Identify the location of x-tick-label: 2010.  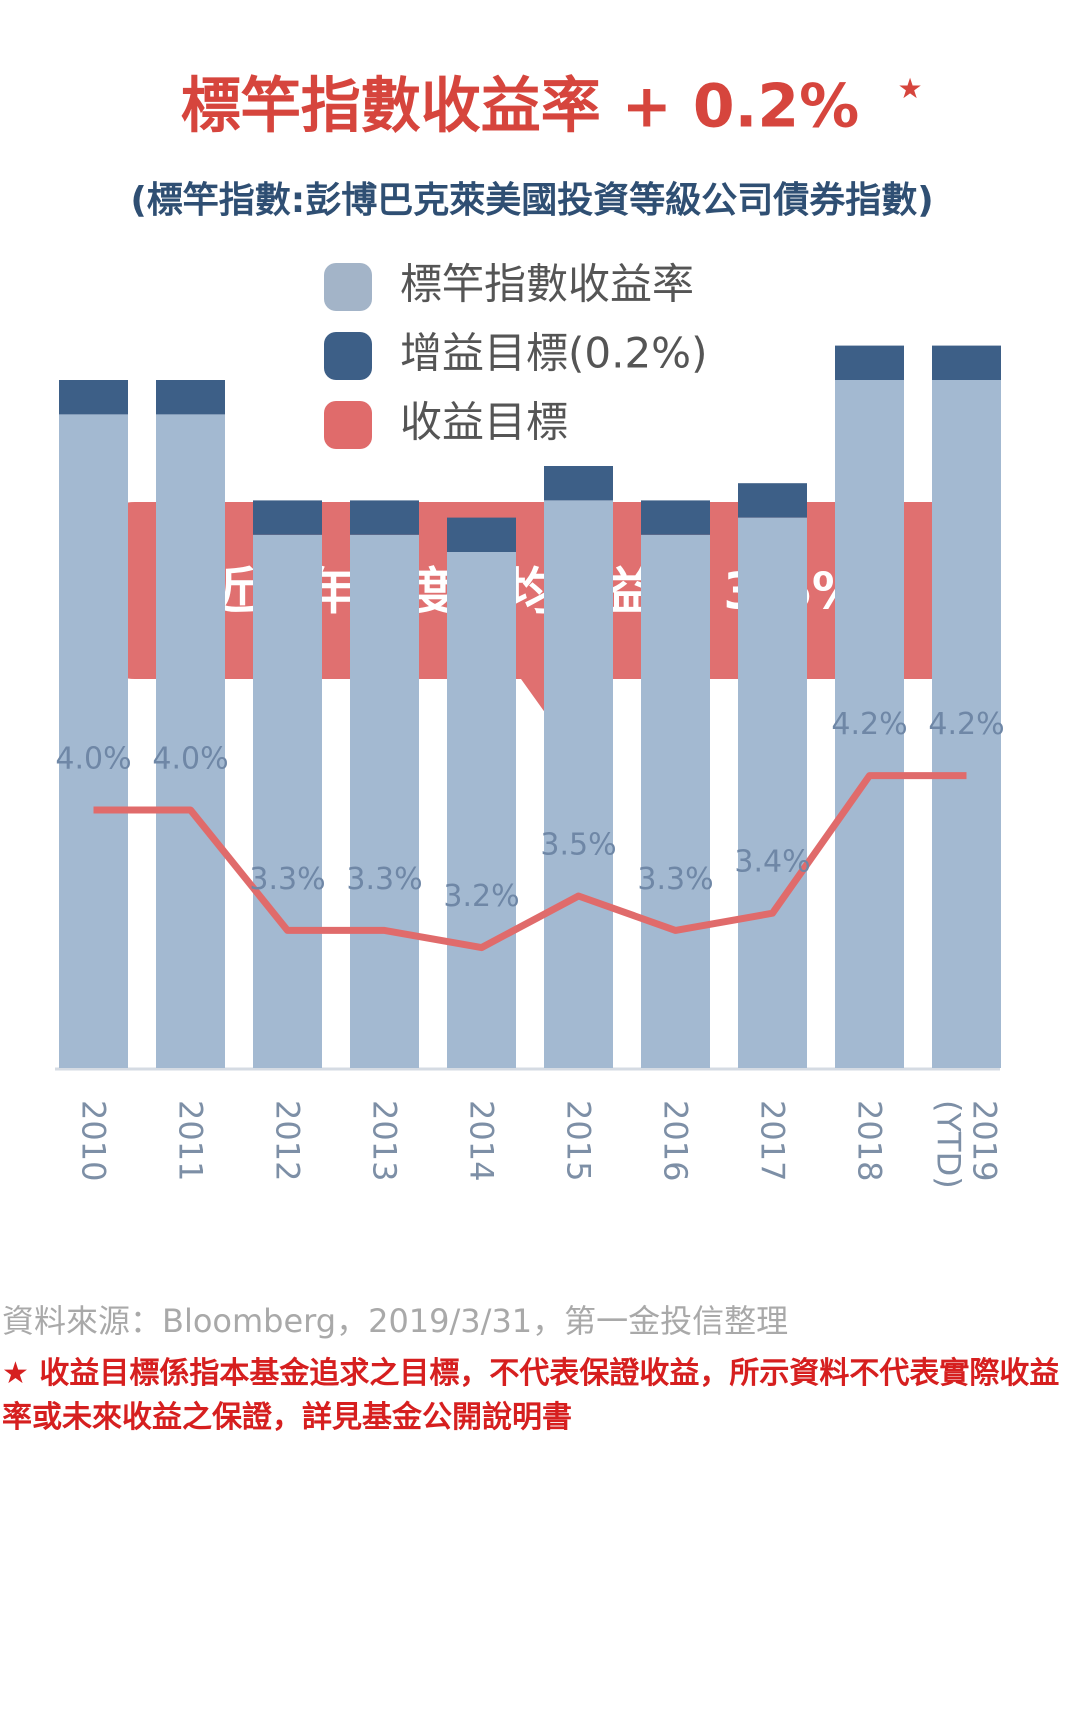
(93, 1141).